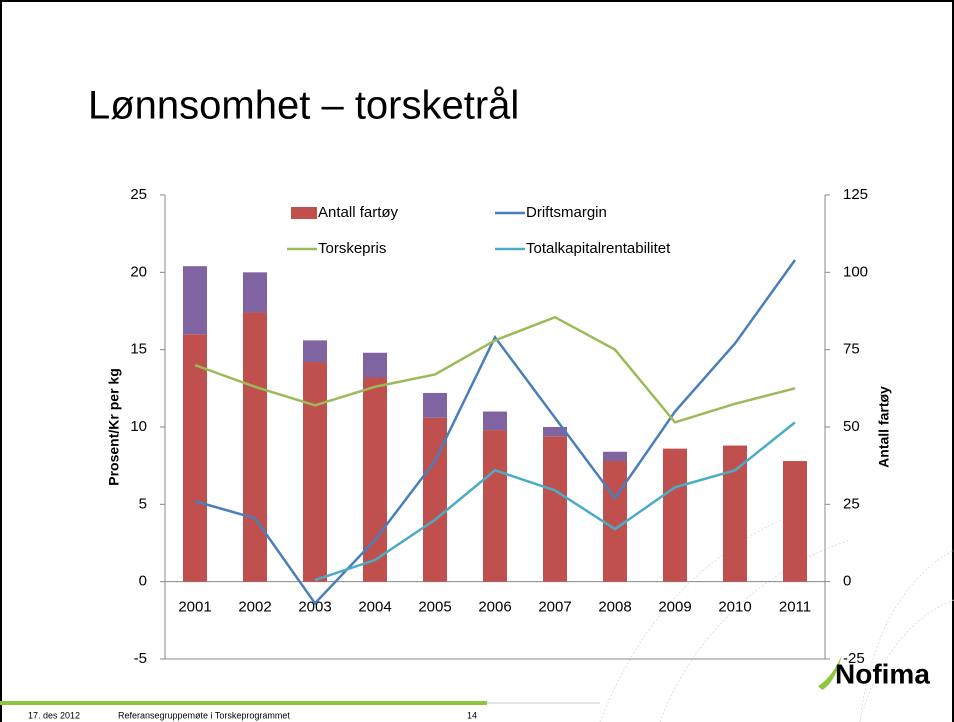 The width and height of the screenshot is (954, 722). Describe the element at coordinates (54, 715) in the screenshot. I see `footer-date: 17. des 2012` at that location.